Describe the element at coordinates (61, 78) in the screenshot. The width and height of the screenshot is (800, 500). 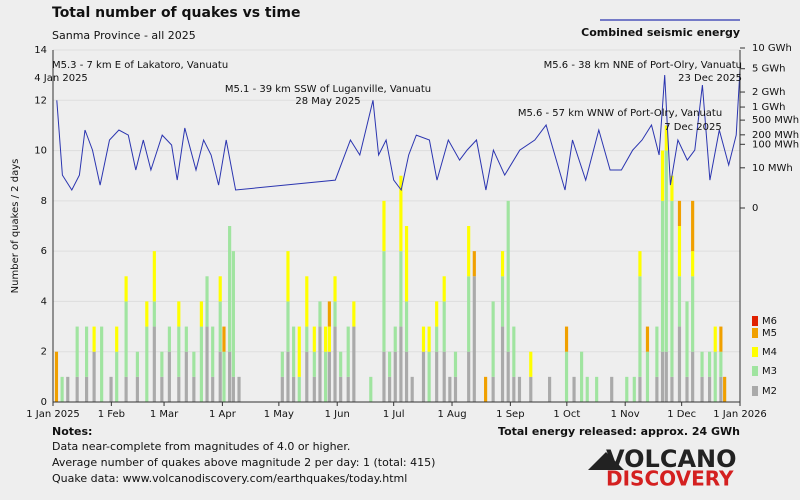
I see `annotation-date: 4 Jan 2025` at that location.